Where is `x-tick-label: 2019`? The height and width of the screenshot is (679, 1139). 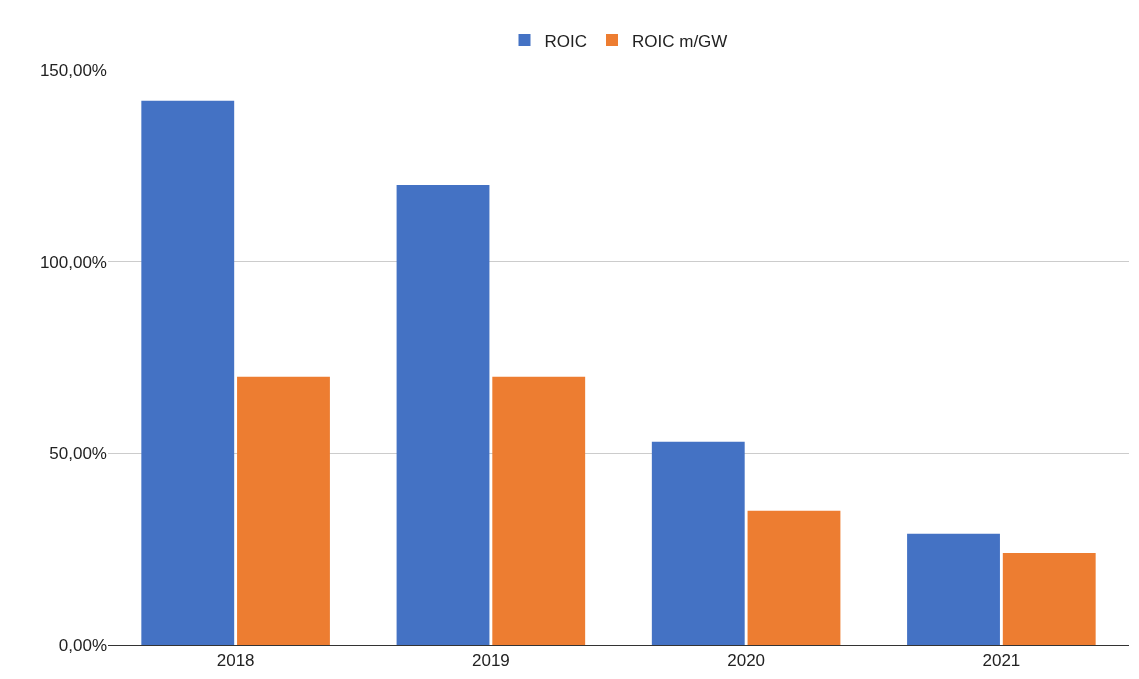 x-tick-label: 2019 is located at coordinates (490, 661).